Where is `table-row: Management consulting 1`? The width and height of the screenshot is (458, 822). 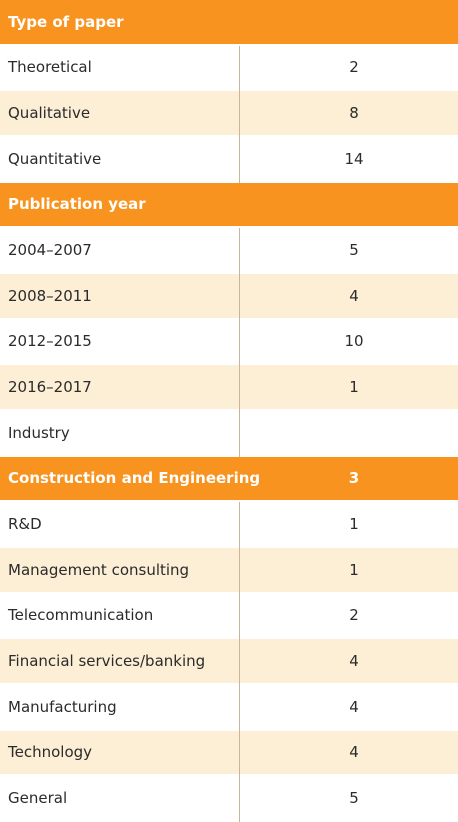 table-row: Management consulting 1 is located at coordinates (229, 571).